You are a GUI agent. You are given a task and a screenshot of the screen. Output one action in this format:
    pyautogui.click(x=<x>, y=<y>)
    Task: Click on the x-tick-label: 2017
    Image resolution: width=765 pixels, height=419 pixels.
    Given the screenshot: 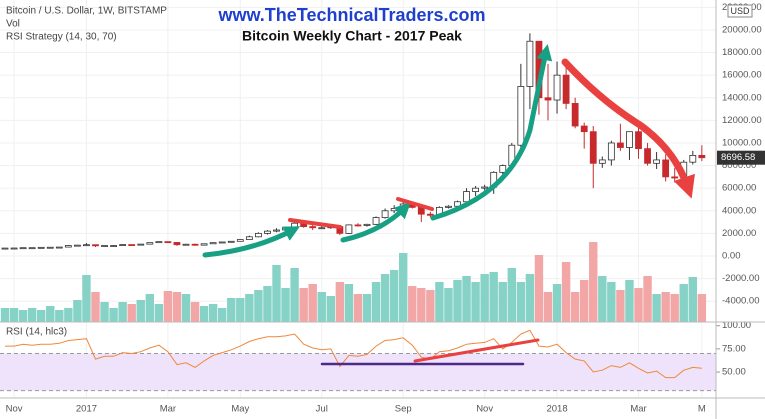 What is the action you would take?
    pyautogui.click(x=86, y=409)
    